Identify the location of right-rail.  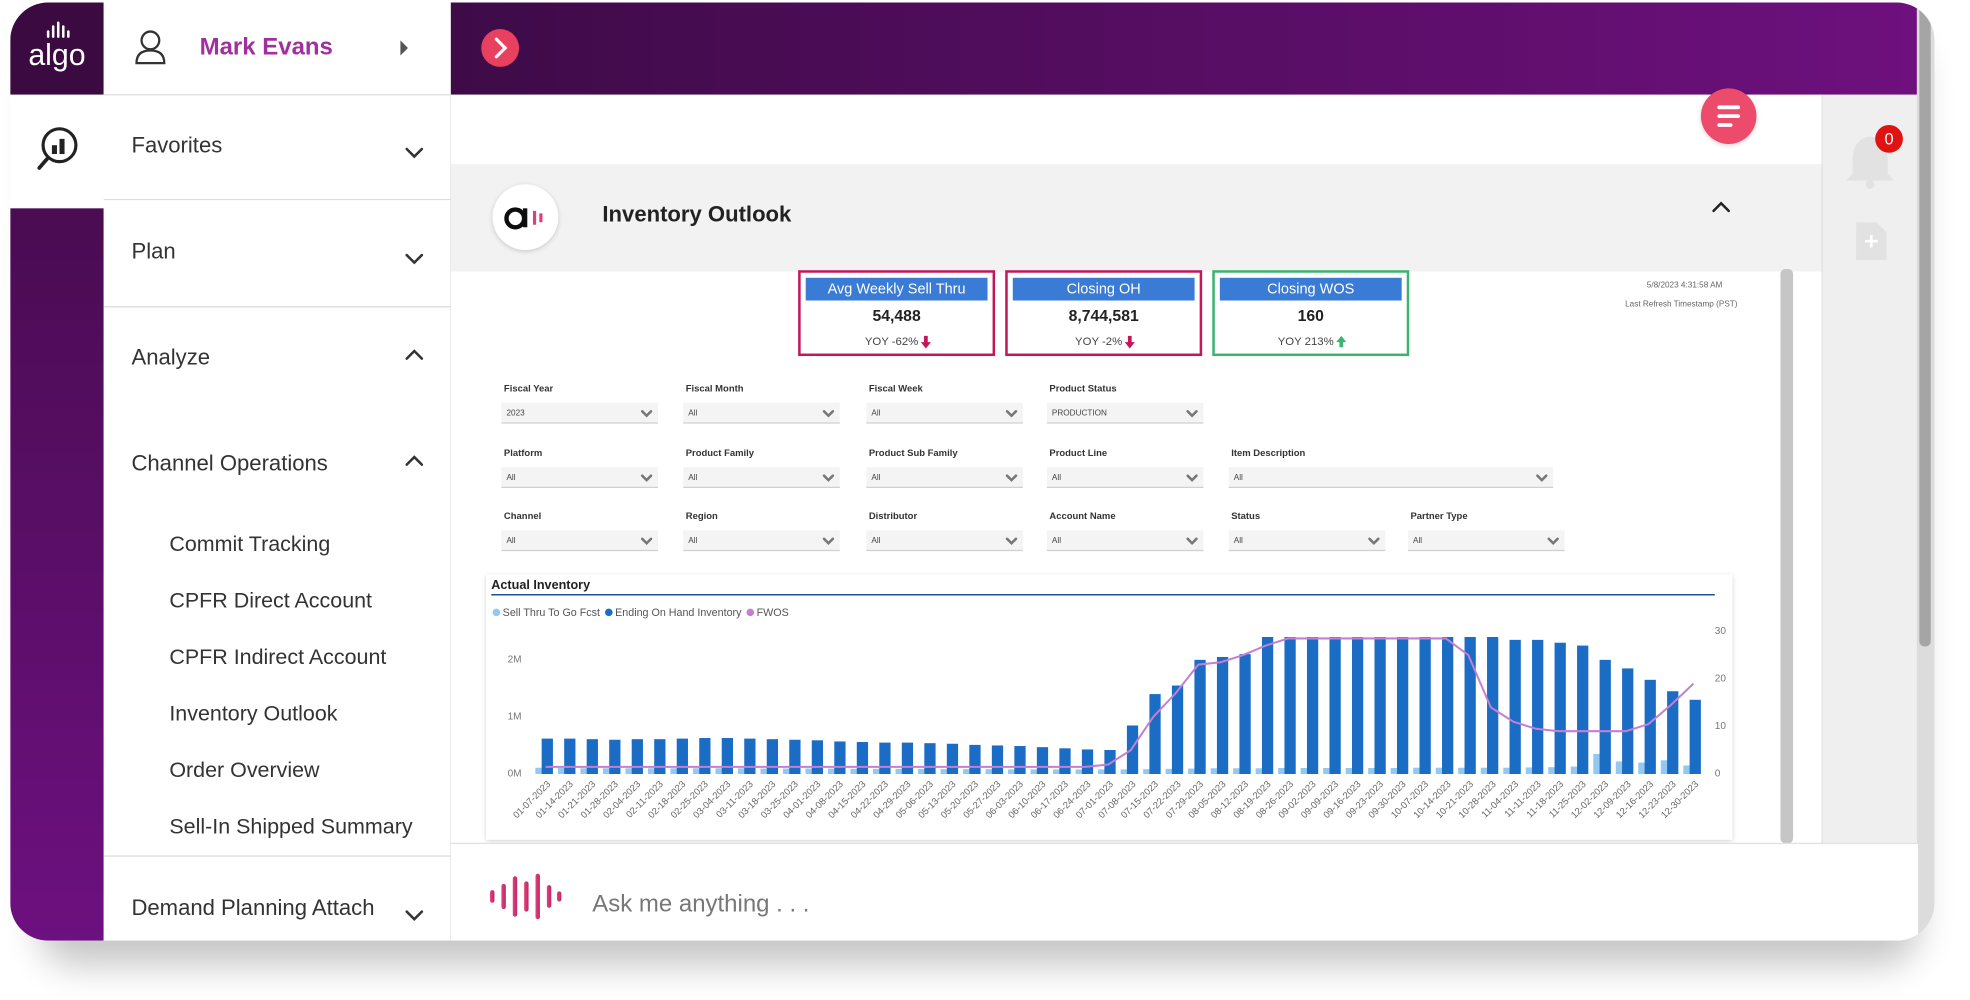
(1870, 469).